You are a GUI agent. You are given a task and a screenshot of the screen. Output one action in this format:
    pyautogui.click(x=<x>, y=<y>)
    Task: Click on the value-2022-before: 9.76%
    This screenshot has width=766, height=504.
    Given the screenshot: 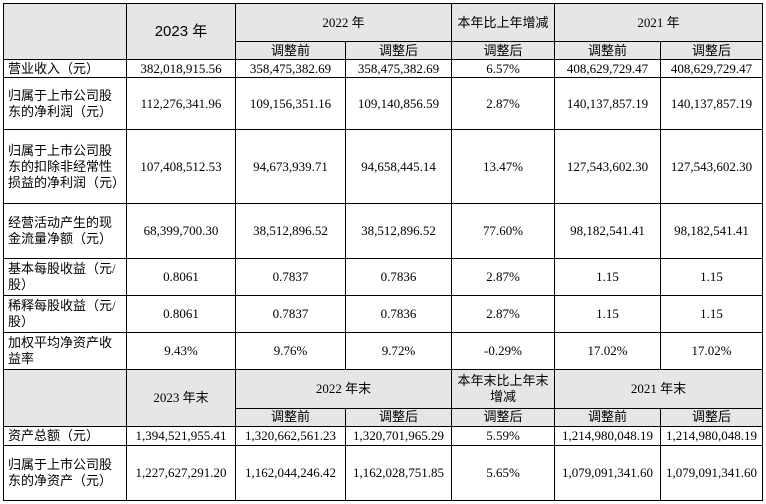 What is the action you would take?
    pyautogui.click(x=290, y=351)
    